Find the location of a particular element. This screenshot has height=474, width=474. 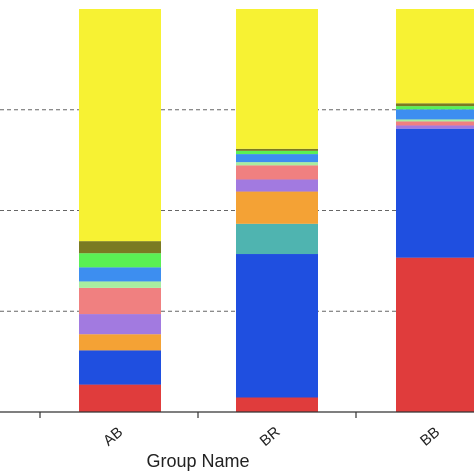

x-tick-label-bb: BB is located at coordinates (430, 437).